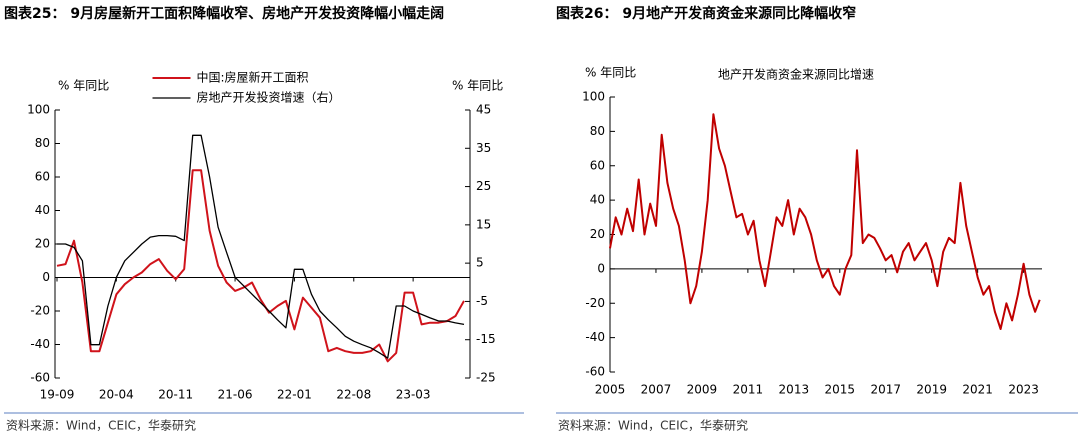 The height and width of the screenshot is (437, 1080). Describe the element at coordinates (294, 395) in the screenshot. I see `x-tick-label: 22-01` at that location.